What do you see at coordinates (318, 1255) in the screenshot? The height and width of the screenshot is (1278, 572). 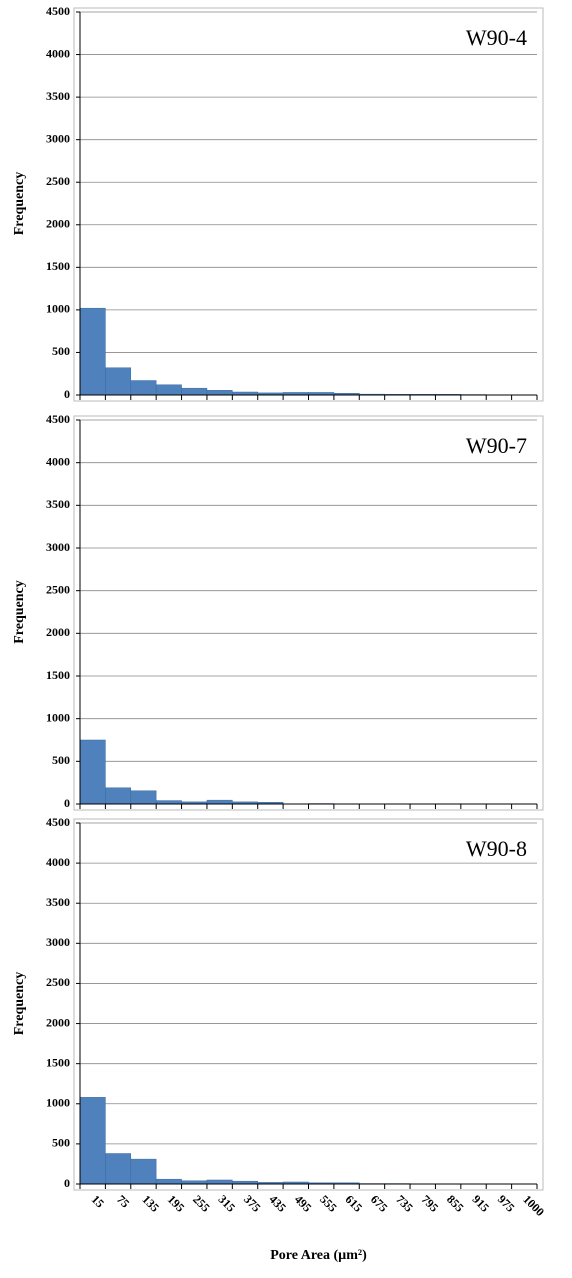 I see `x-axis-title: Pore Area (µm²)` at bounding box center [318, 1255].